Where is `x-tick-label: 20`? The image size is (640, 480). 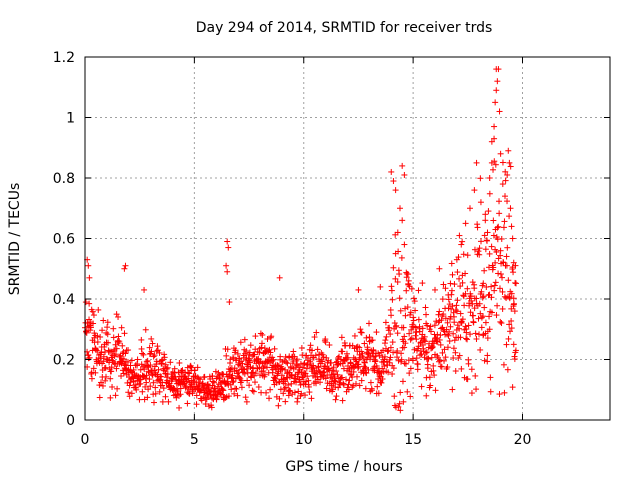
x-tick-label: 20 is located at coordinates (523, 440).